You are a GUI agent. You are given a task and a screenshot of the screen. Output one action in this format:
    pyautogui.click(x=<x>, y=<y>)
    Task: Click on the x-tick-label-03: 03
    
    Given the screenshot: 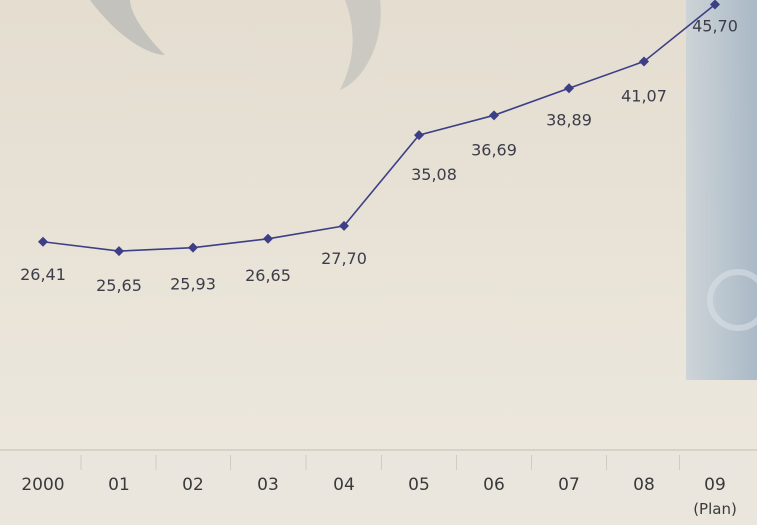 What is the action you would take?
    pyautogui.click(x=268, y=485)
    